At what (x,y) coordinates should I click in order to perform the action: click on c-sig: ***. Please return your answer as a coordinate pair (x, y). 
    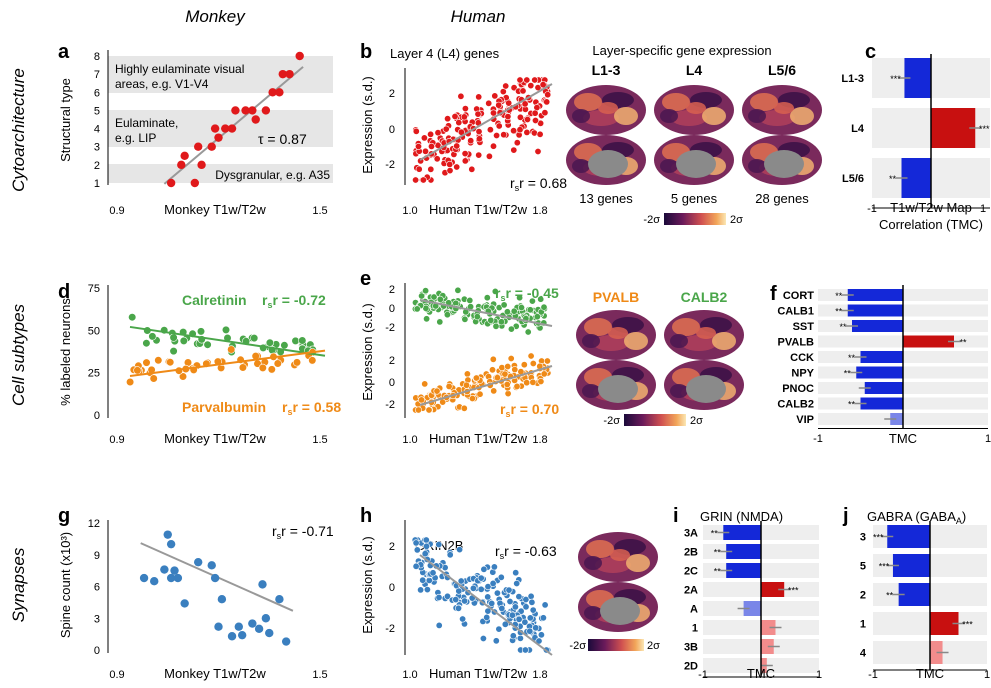
    Looking at the image, I should click on (895, 79).